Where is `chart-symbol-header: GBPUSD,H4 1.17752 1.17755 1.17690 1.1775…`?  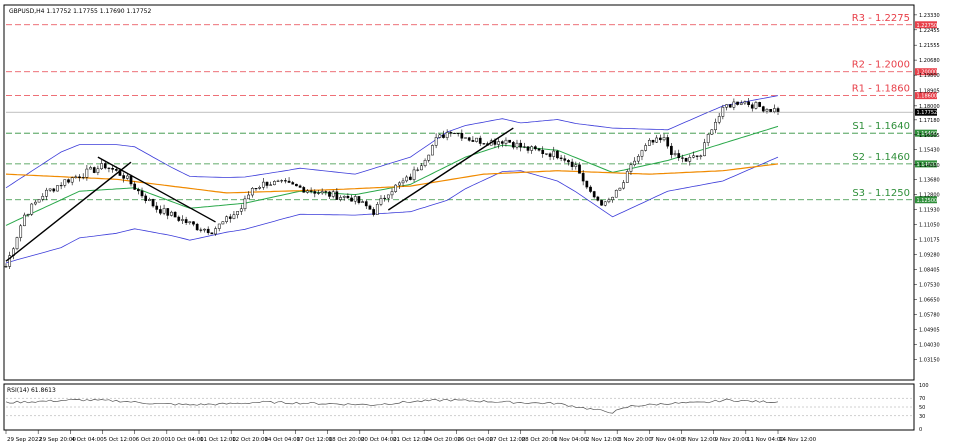 chart-symbol-header: GBPUSD,H4 1.17752 1.17755 1.17690 1.1775… is located at coordinates (80, 11).